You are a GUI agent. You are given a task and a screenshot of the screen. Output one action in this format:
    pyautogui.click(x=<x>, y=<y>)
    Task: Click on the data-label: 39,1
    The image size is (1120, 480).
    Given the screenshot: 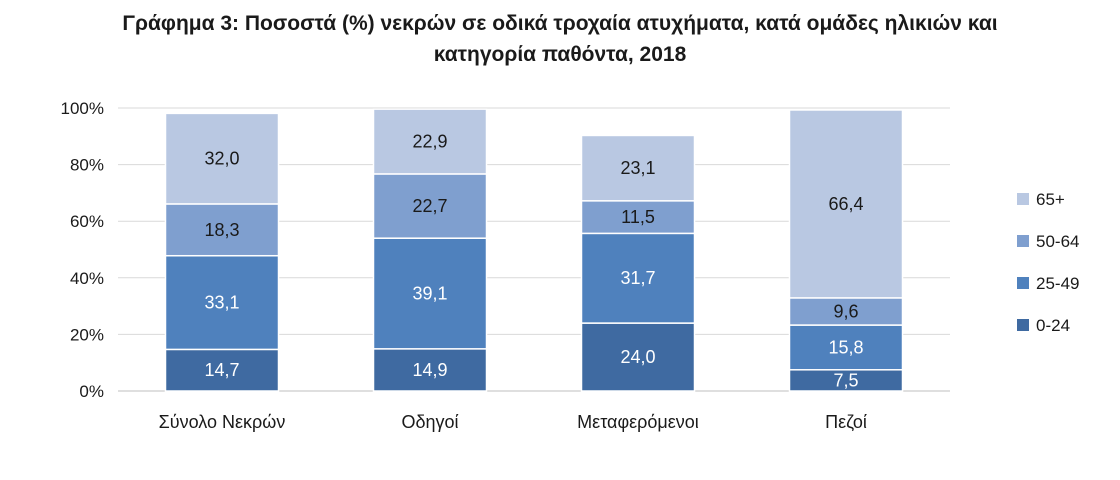 What is the action you would take?
    pyautogui.click(x=429, y=294)
    